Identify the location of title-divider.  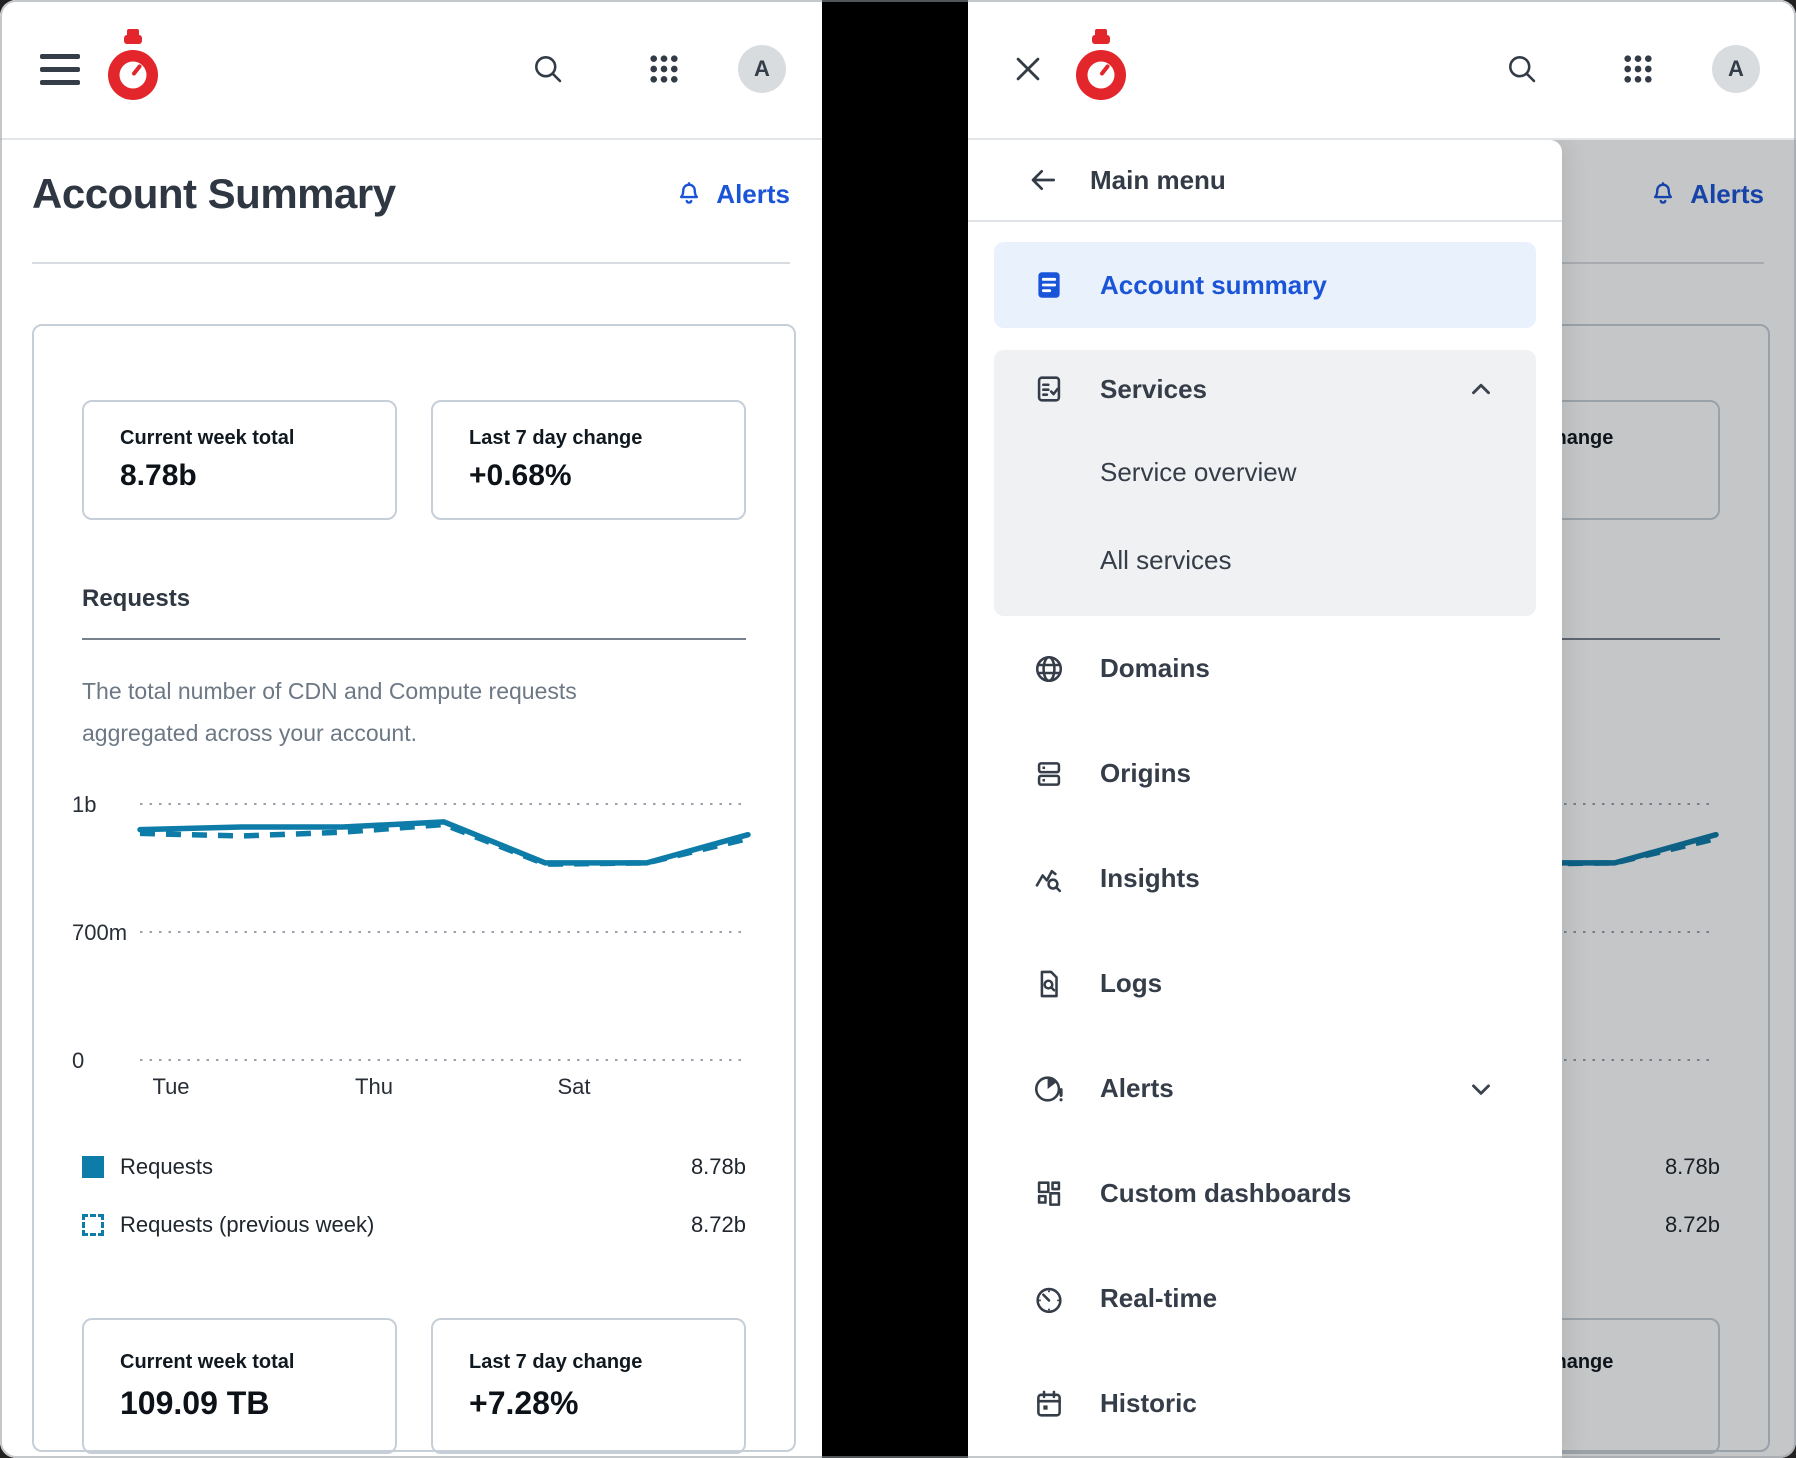
(411, 263).